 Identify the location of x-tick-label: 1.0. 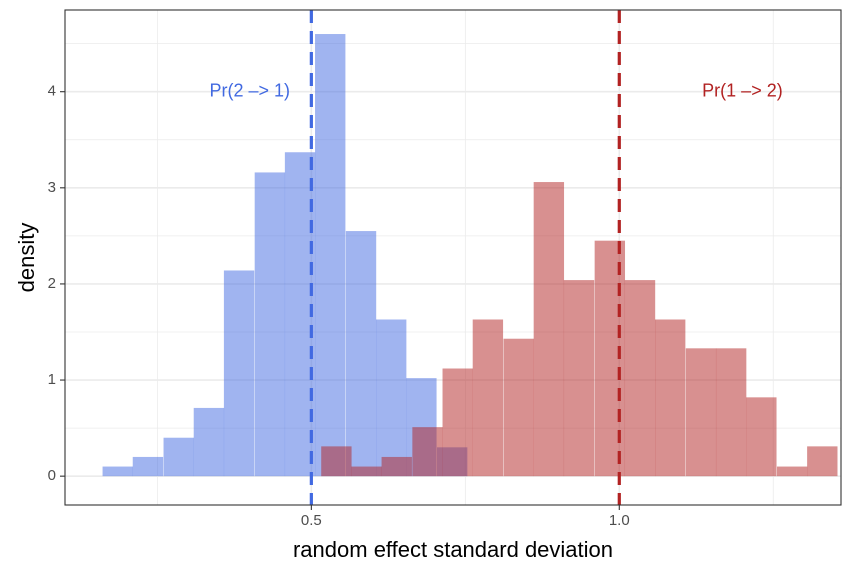
(619, 520).